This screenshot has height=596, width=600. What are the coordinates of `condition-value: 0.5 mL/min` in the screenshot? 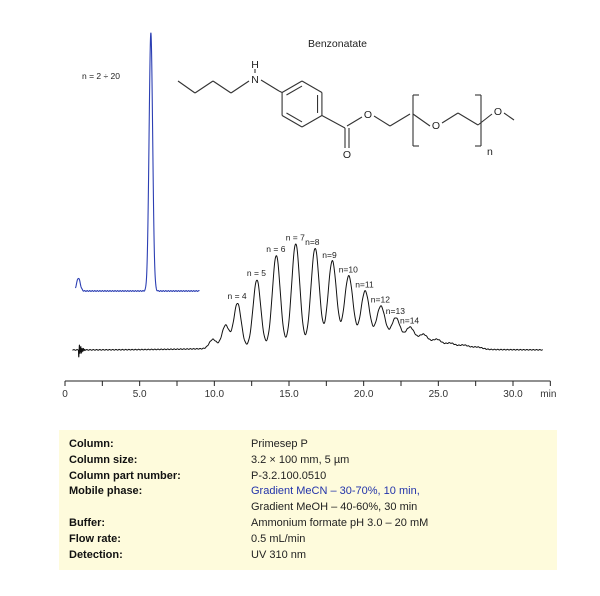 It's located at (278, 538).